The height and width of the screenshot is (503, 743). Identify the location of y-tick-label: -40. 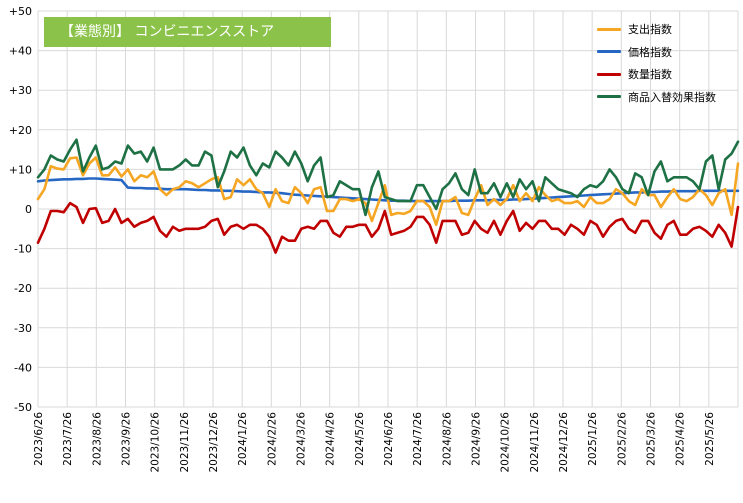
(23, 367).